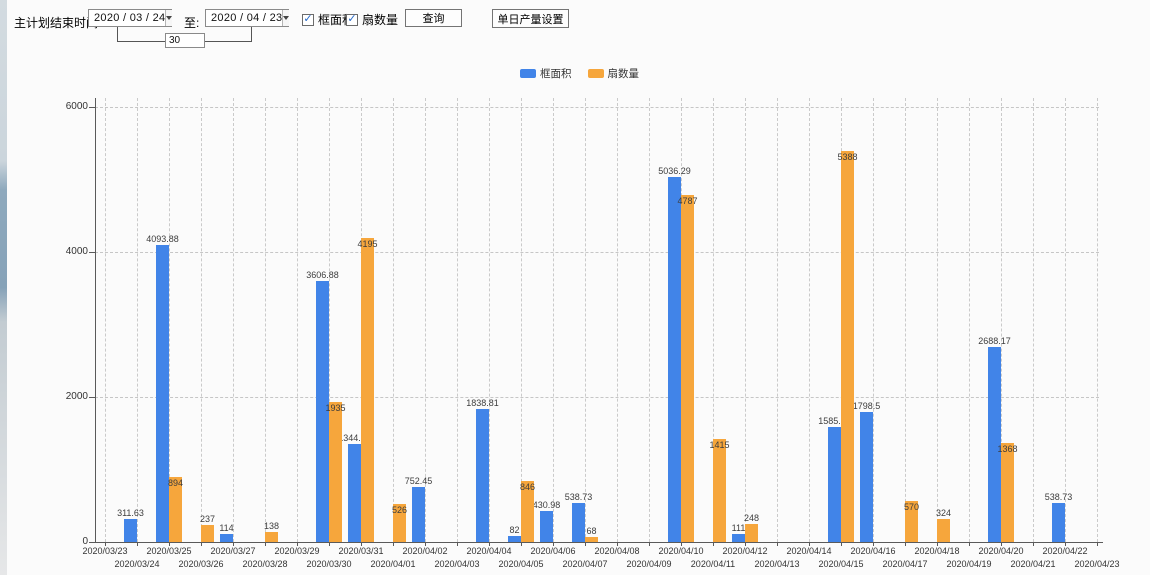  Describe the element at coordinates (681, 551) in the screenshot. I see `x-axis-label: 2020/04/10` at that location.